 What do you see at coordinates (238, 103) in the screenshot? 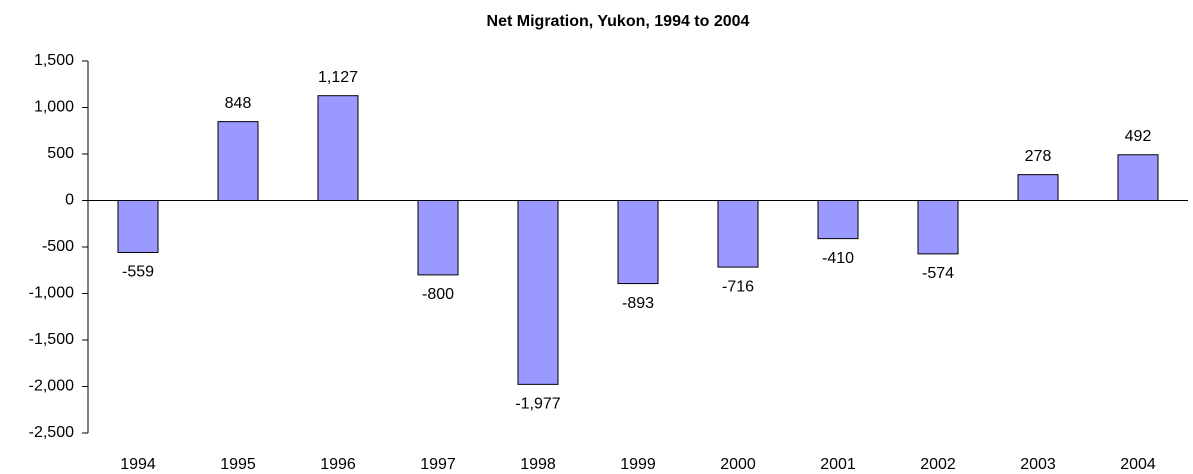
I see `value-label: 848` at bounding box center [238, 103].